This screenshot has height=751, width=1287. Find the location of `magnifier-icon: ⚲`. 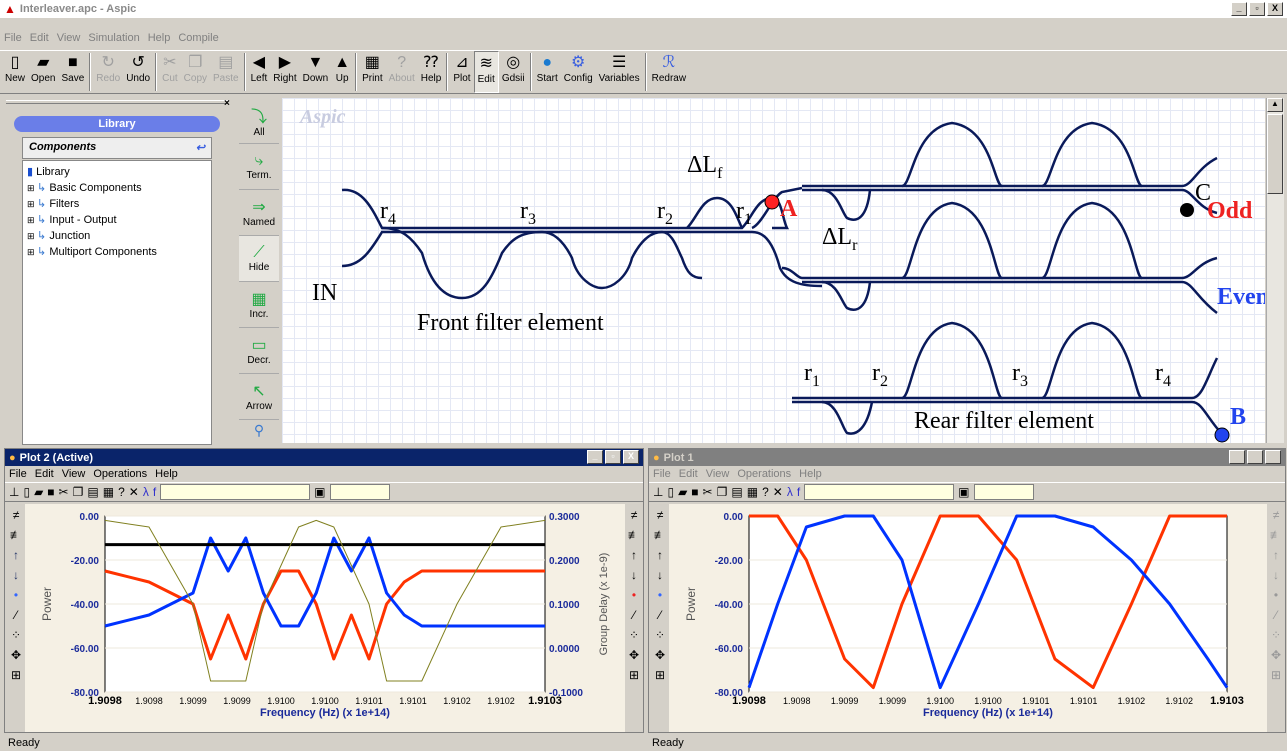

magnifier-icon: ⚲ is located at coordinates (259, 429).